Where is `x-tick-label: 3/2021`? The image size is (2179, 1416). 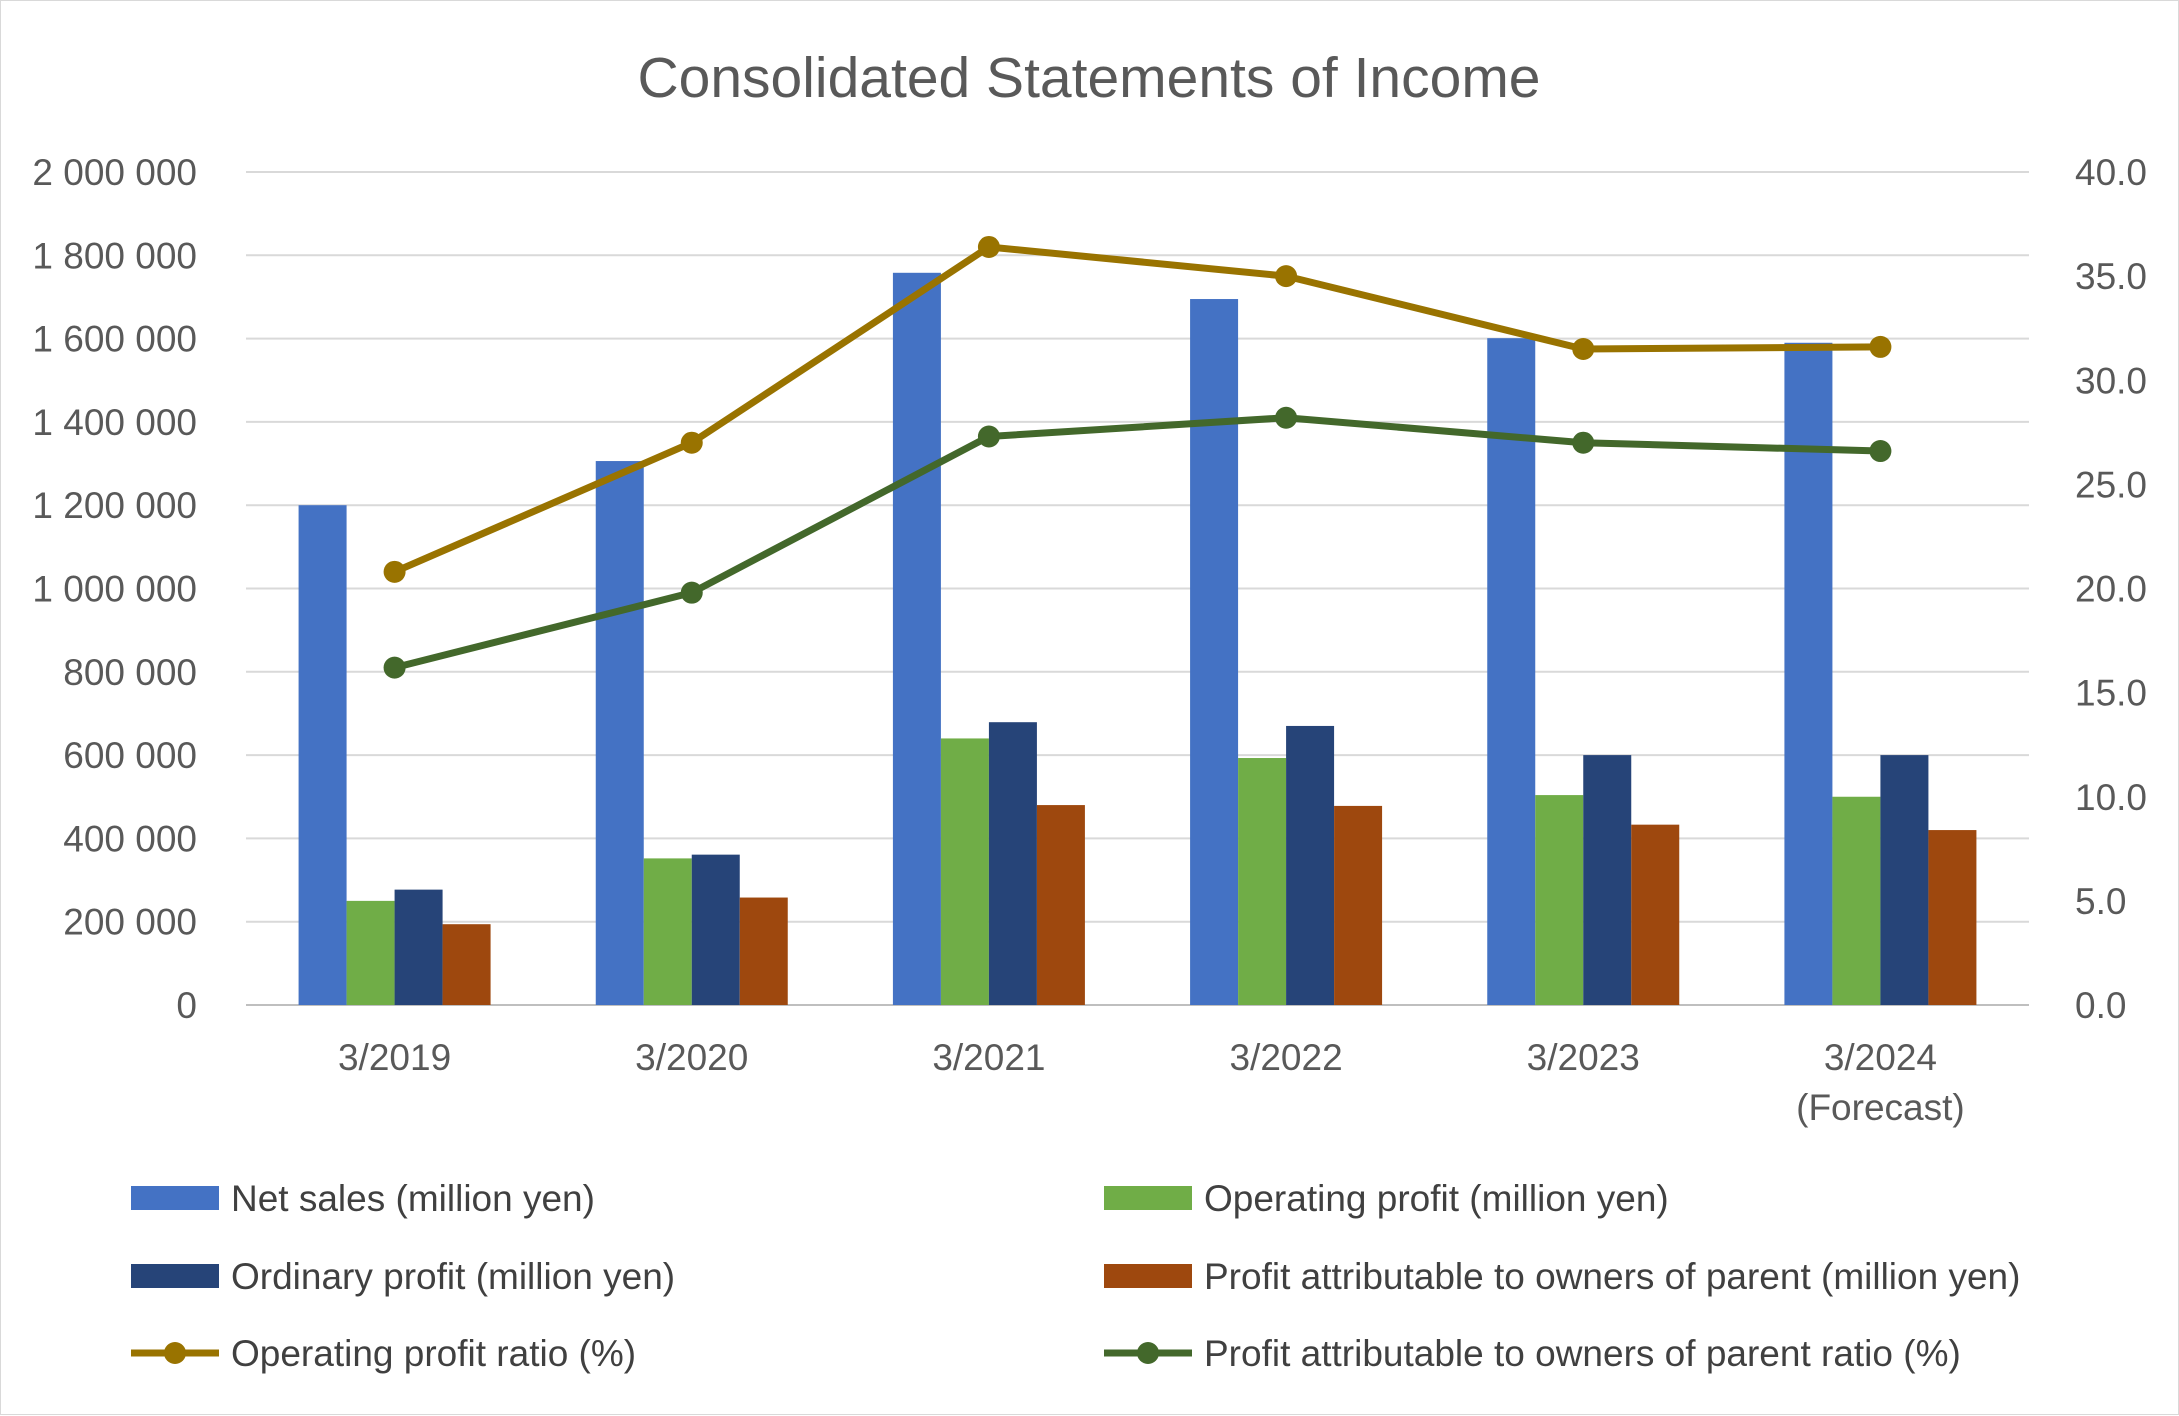 x-tick-label: 3/2021 is located at coordinates (988, 1057).